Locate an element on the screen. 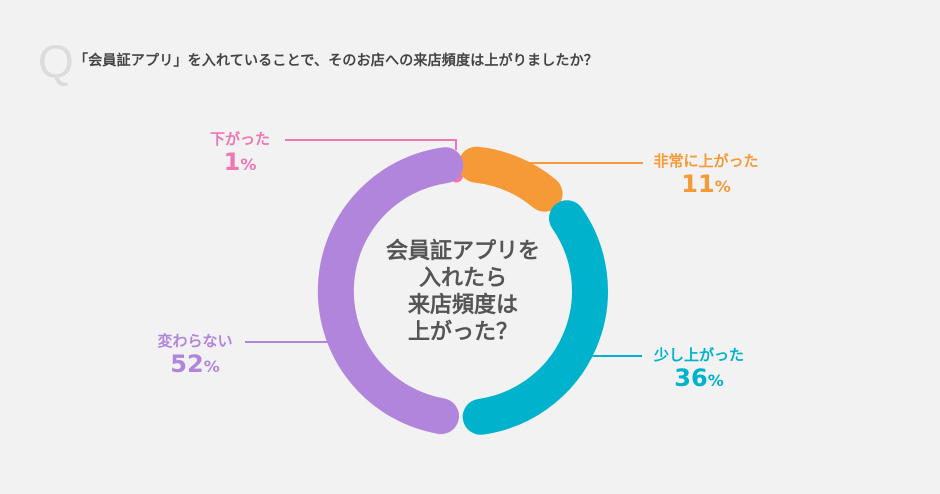  label-greatly-increased: 非常に上がった 11% is located at coordinates (706, 175).